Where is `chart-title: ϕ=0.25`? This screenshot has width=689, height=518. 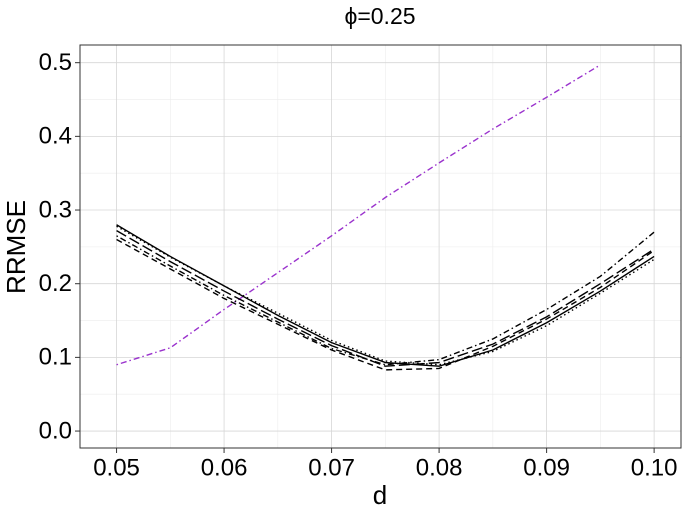
chart-title: ϕ=0.25 is located at coordinates (379, 16).